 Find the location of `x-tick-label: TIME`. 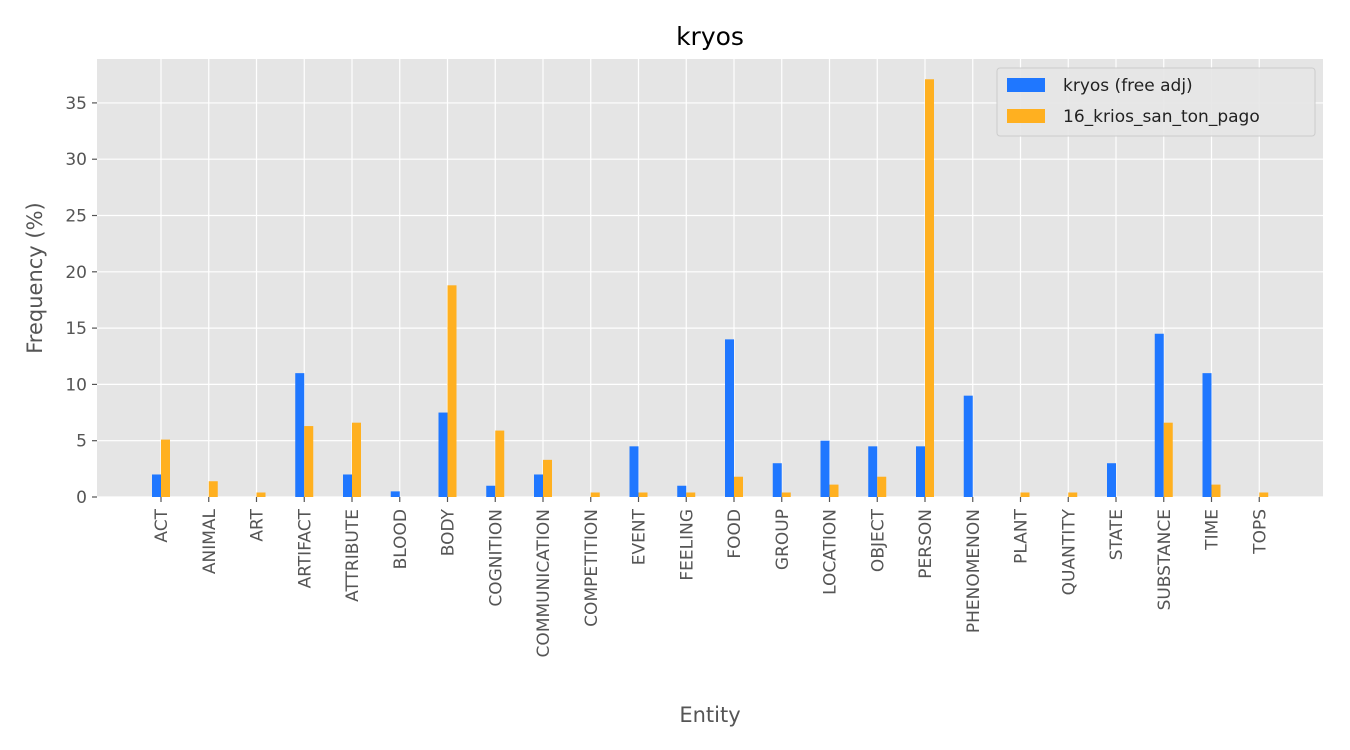

x-tick-label: TIME is located at coordinates (1213, 530).